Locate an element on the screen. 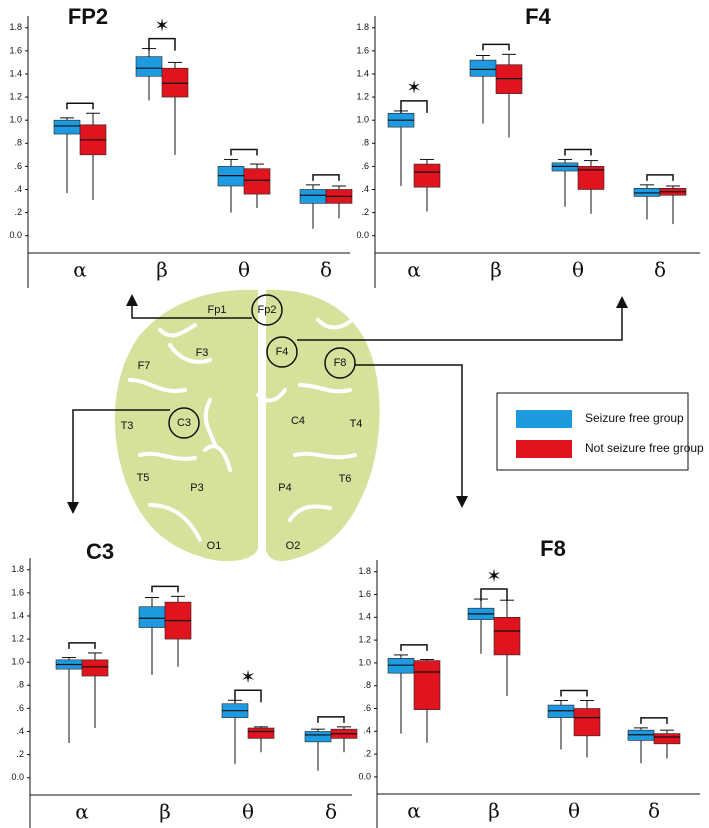 The width and height of the screenshot is (709, 828). legend-label: Seizure free group is located at coordinates (634, 418).